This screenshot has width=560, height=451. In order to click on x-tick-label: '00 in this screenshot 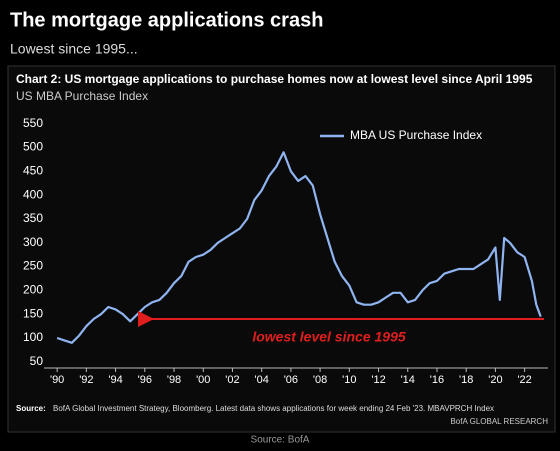, I will do `click(203, 380)`.